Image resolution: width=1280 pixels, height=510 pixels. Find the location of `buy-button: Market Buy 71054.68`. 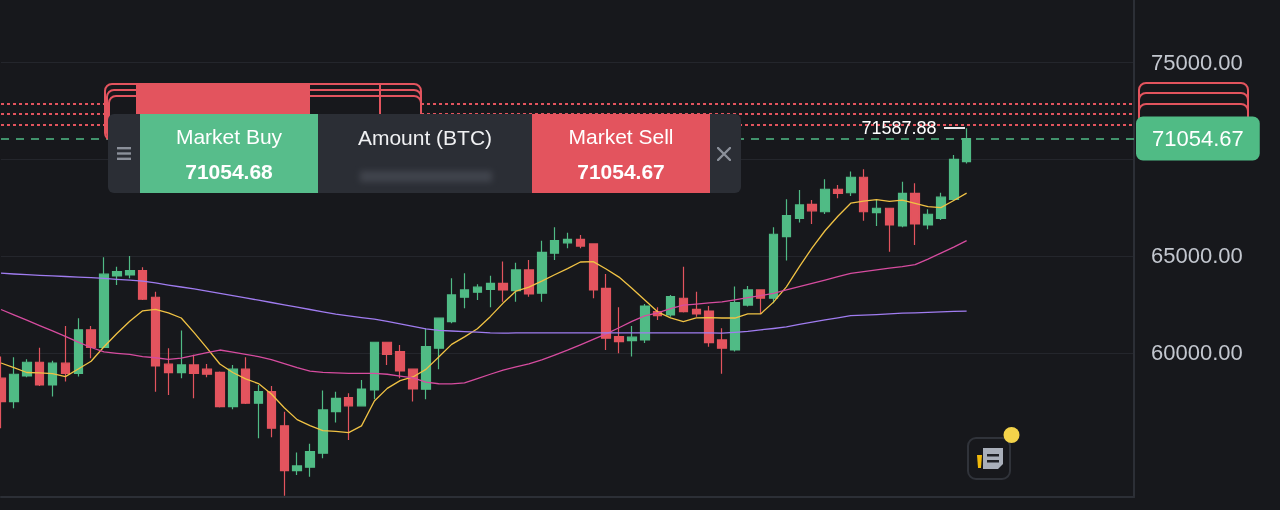

buy-button: Market Buy 71054.68 is located at coordinates (229, 153).